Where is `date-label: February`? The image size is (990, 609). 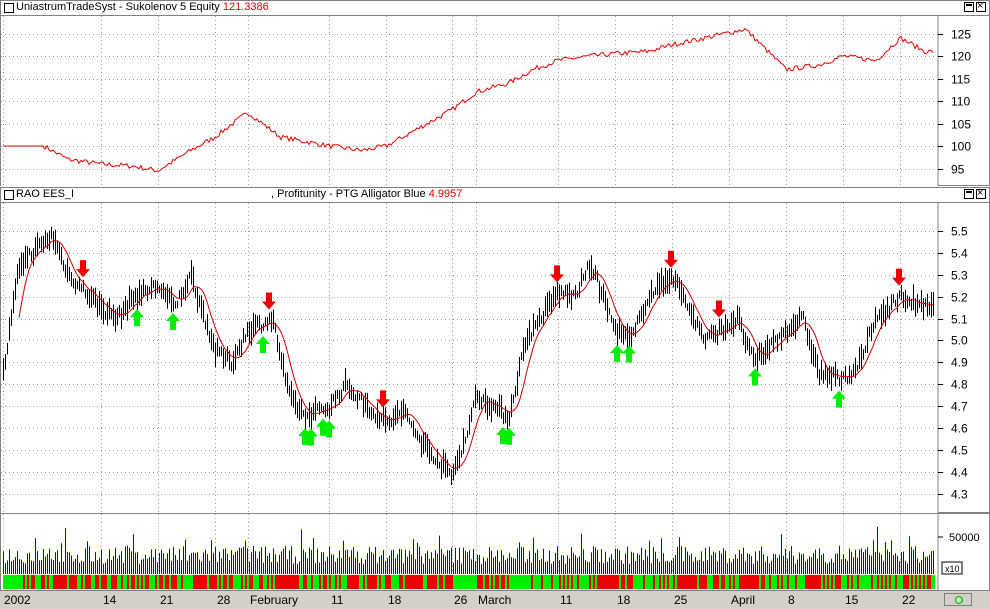 date-label: February is located at coordinates (274, 600).